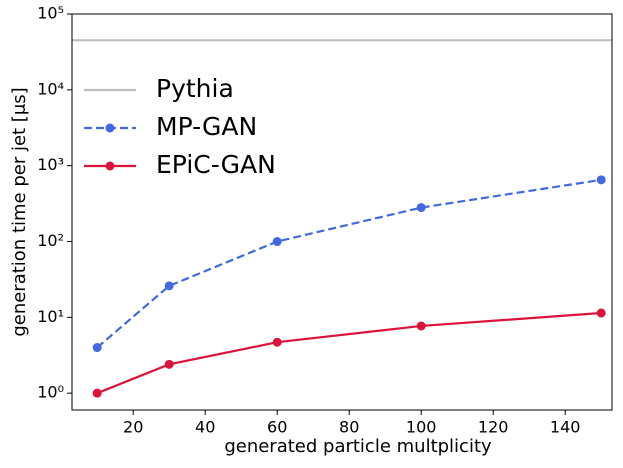 The image size is (623, 468). What do you see at coordinates (50, 88) in the screenshot?
I see `y-tick-label: 10⁴` at bounding box center [50, 88].